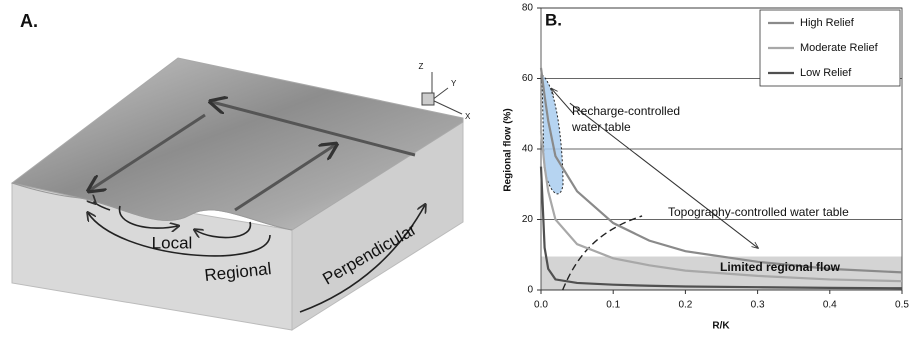 This screenshot has width=915, height=342. Describe the element at coordinates (780, 267) in the screenshot. I see `annotation: Limited regional flow` at that location.